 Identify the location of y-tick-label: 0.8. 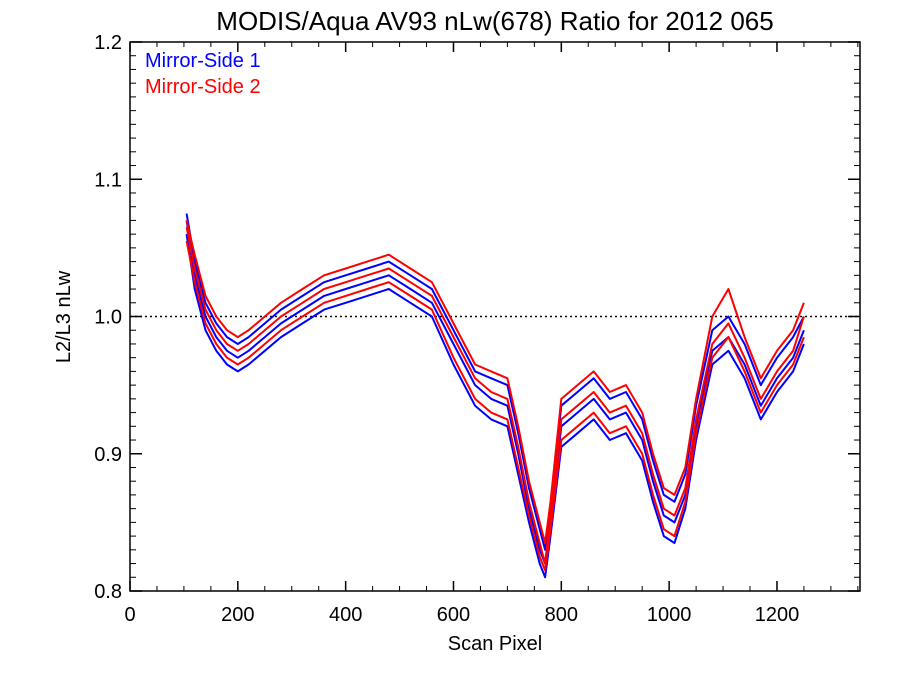
(108, 592).